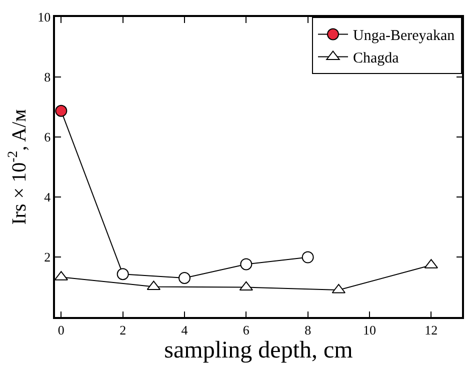  What do you see at coordinates (308, 330) in the screenshot?
I see `x-tick-label: 8` at bounding box center [308, 330].